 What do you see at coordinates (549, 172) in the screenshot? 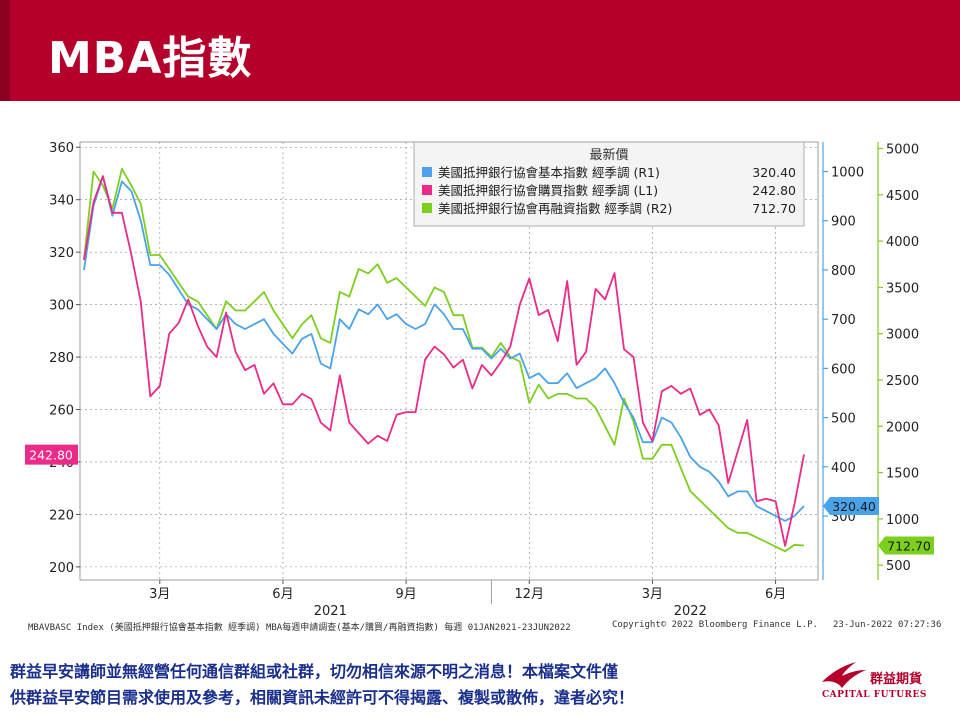
I see `legend-entry-name: 美國抵押銀行協會基本指數 經季調 (R1)` at bounding box center [549, 172].